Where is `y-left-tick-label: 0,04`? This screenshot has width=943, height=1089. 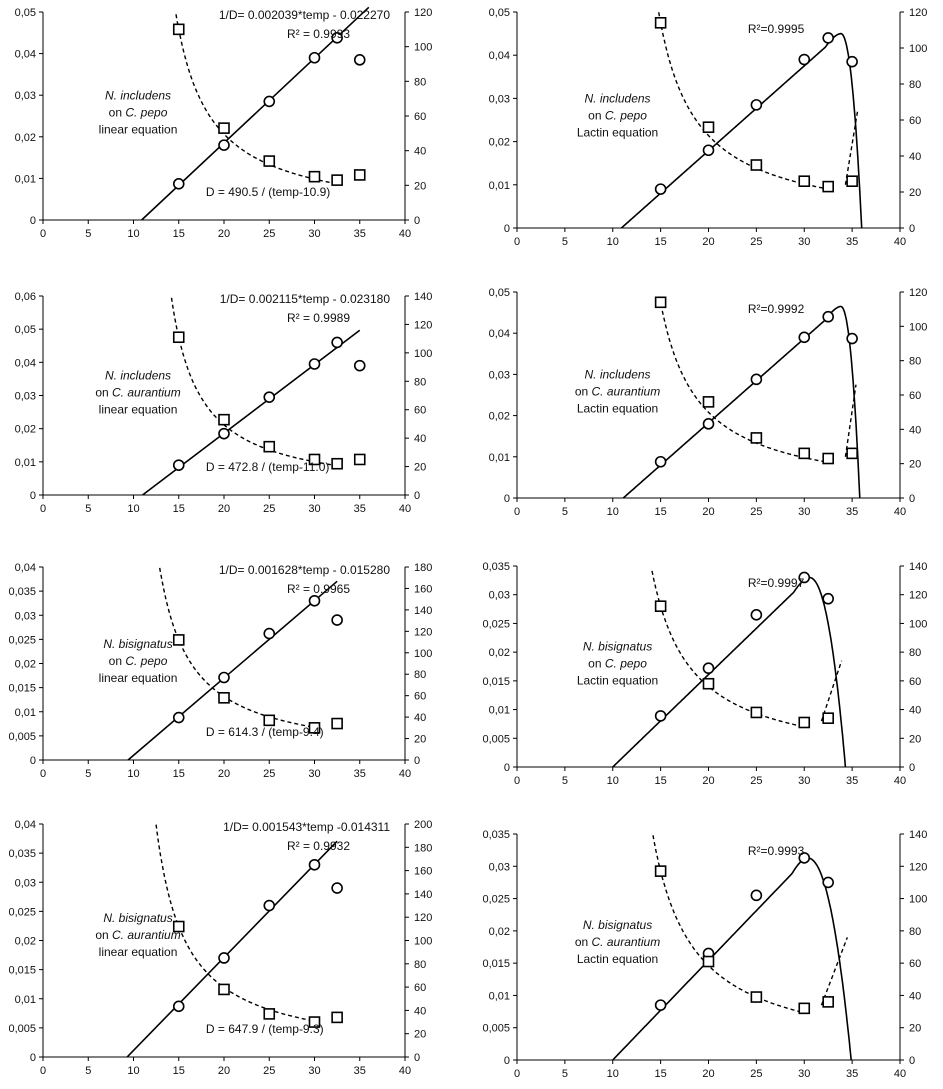
y-left-tick-label: 0,04 is located at coordinates (25, 55).